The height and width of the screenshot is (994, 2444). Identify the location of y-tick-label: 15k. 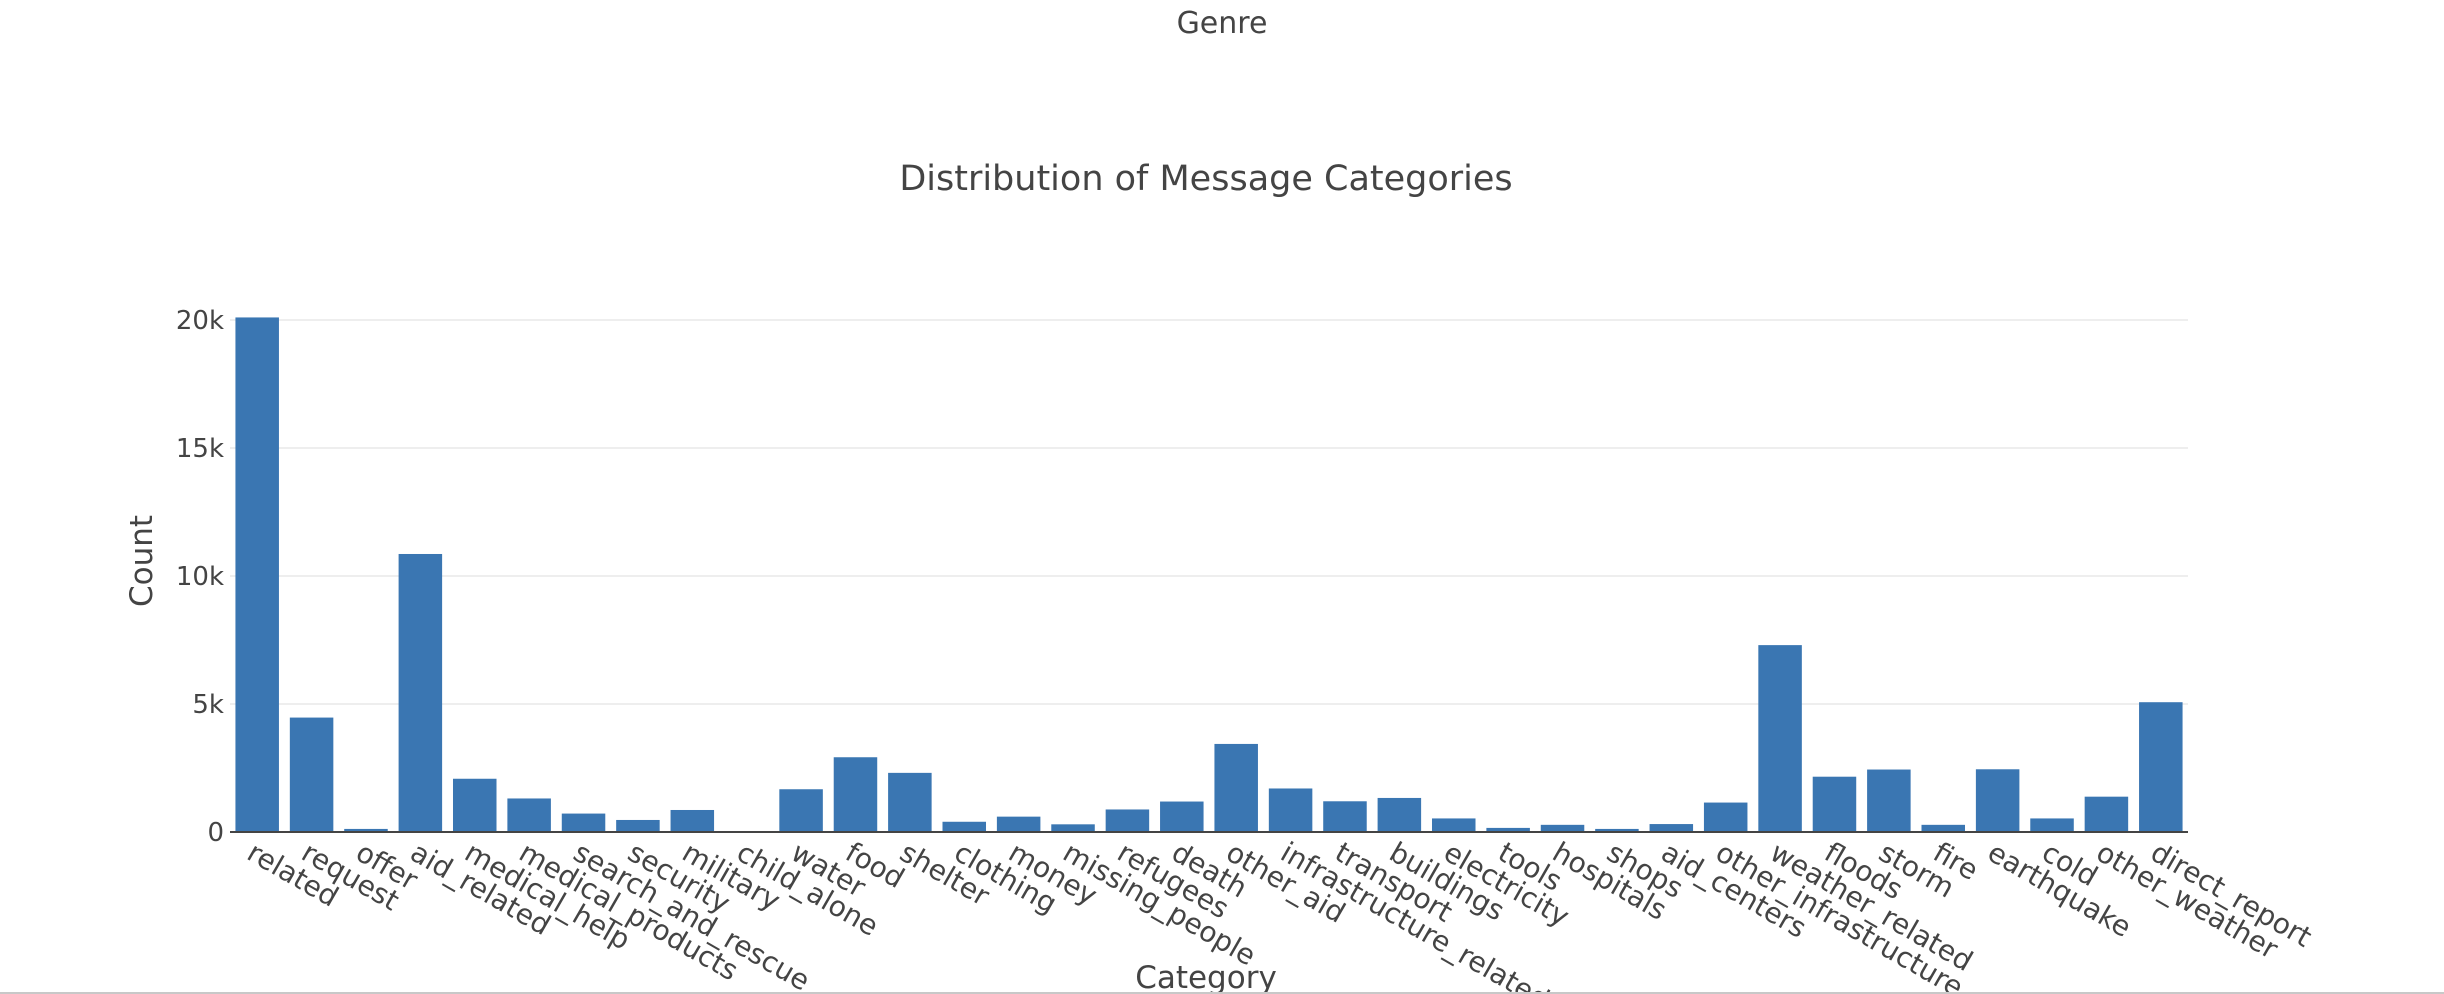
(200, 449).